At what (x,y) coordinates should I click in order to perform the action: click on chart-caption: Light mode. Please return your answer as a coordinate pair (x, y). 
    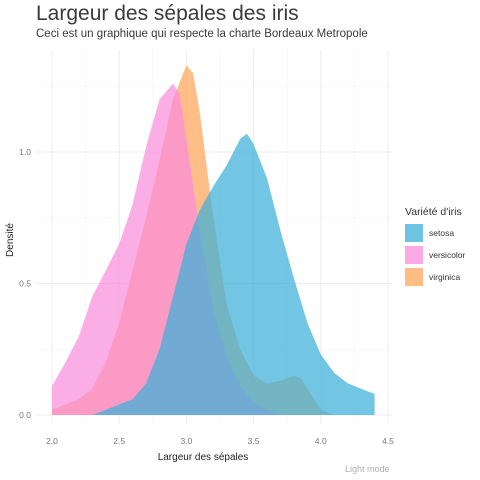
    Looking at the image, I should click on (367, 469).